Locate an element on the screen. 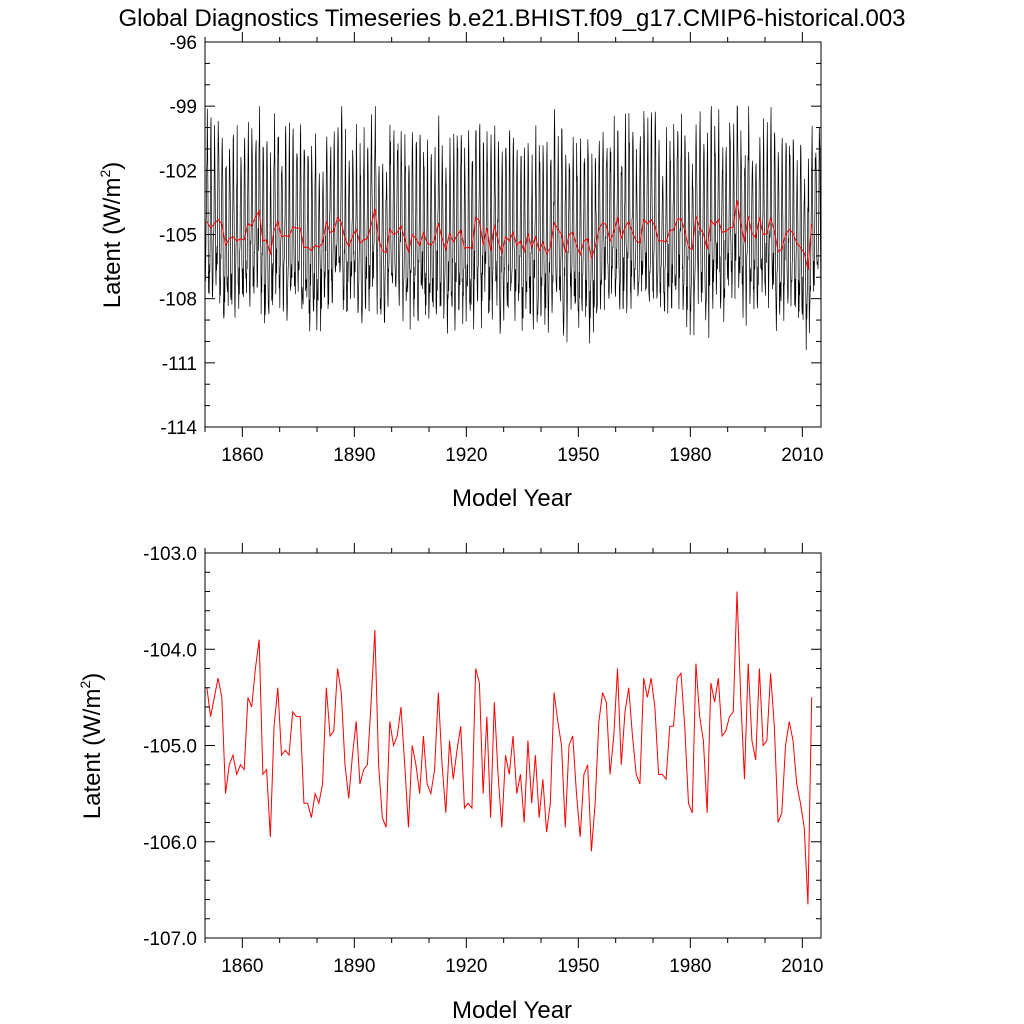 This screenshot has width=1024, height=1024. top-x-tick-label: 1920 is located at coordinates (466, 455).